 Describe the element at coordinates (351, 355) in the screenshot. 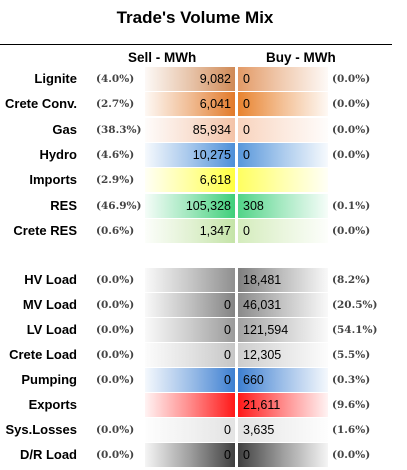

I see `buy-percent: (5.5%)` at that location.